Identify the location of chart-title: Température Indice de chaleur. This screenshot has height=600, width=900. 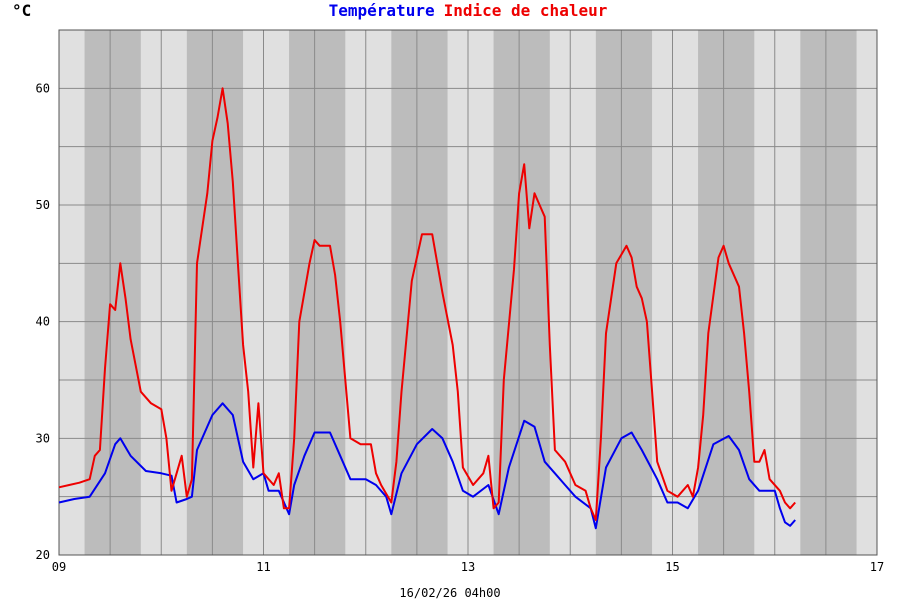
(468, 10).